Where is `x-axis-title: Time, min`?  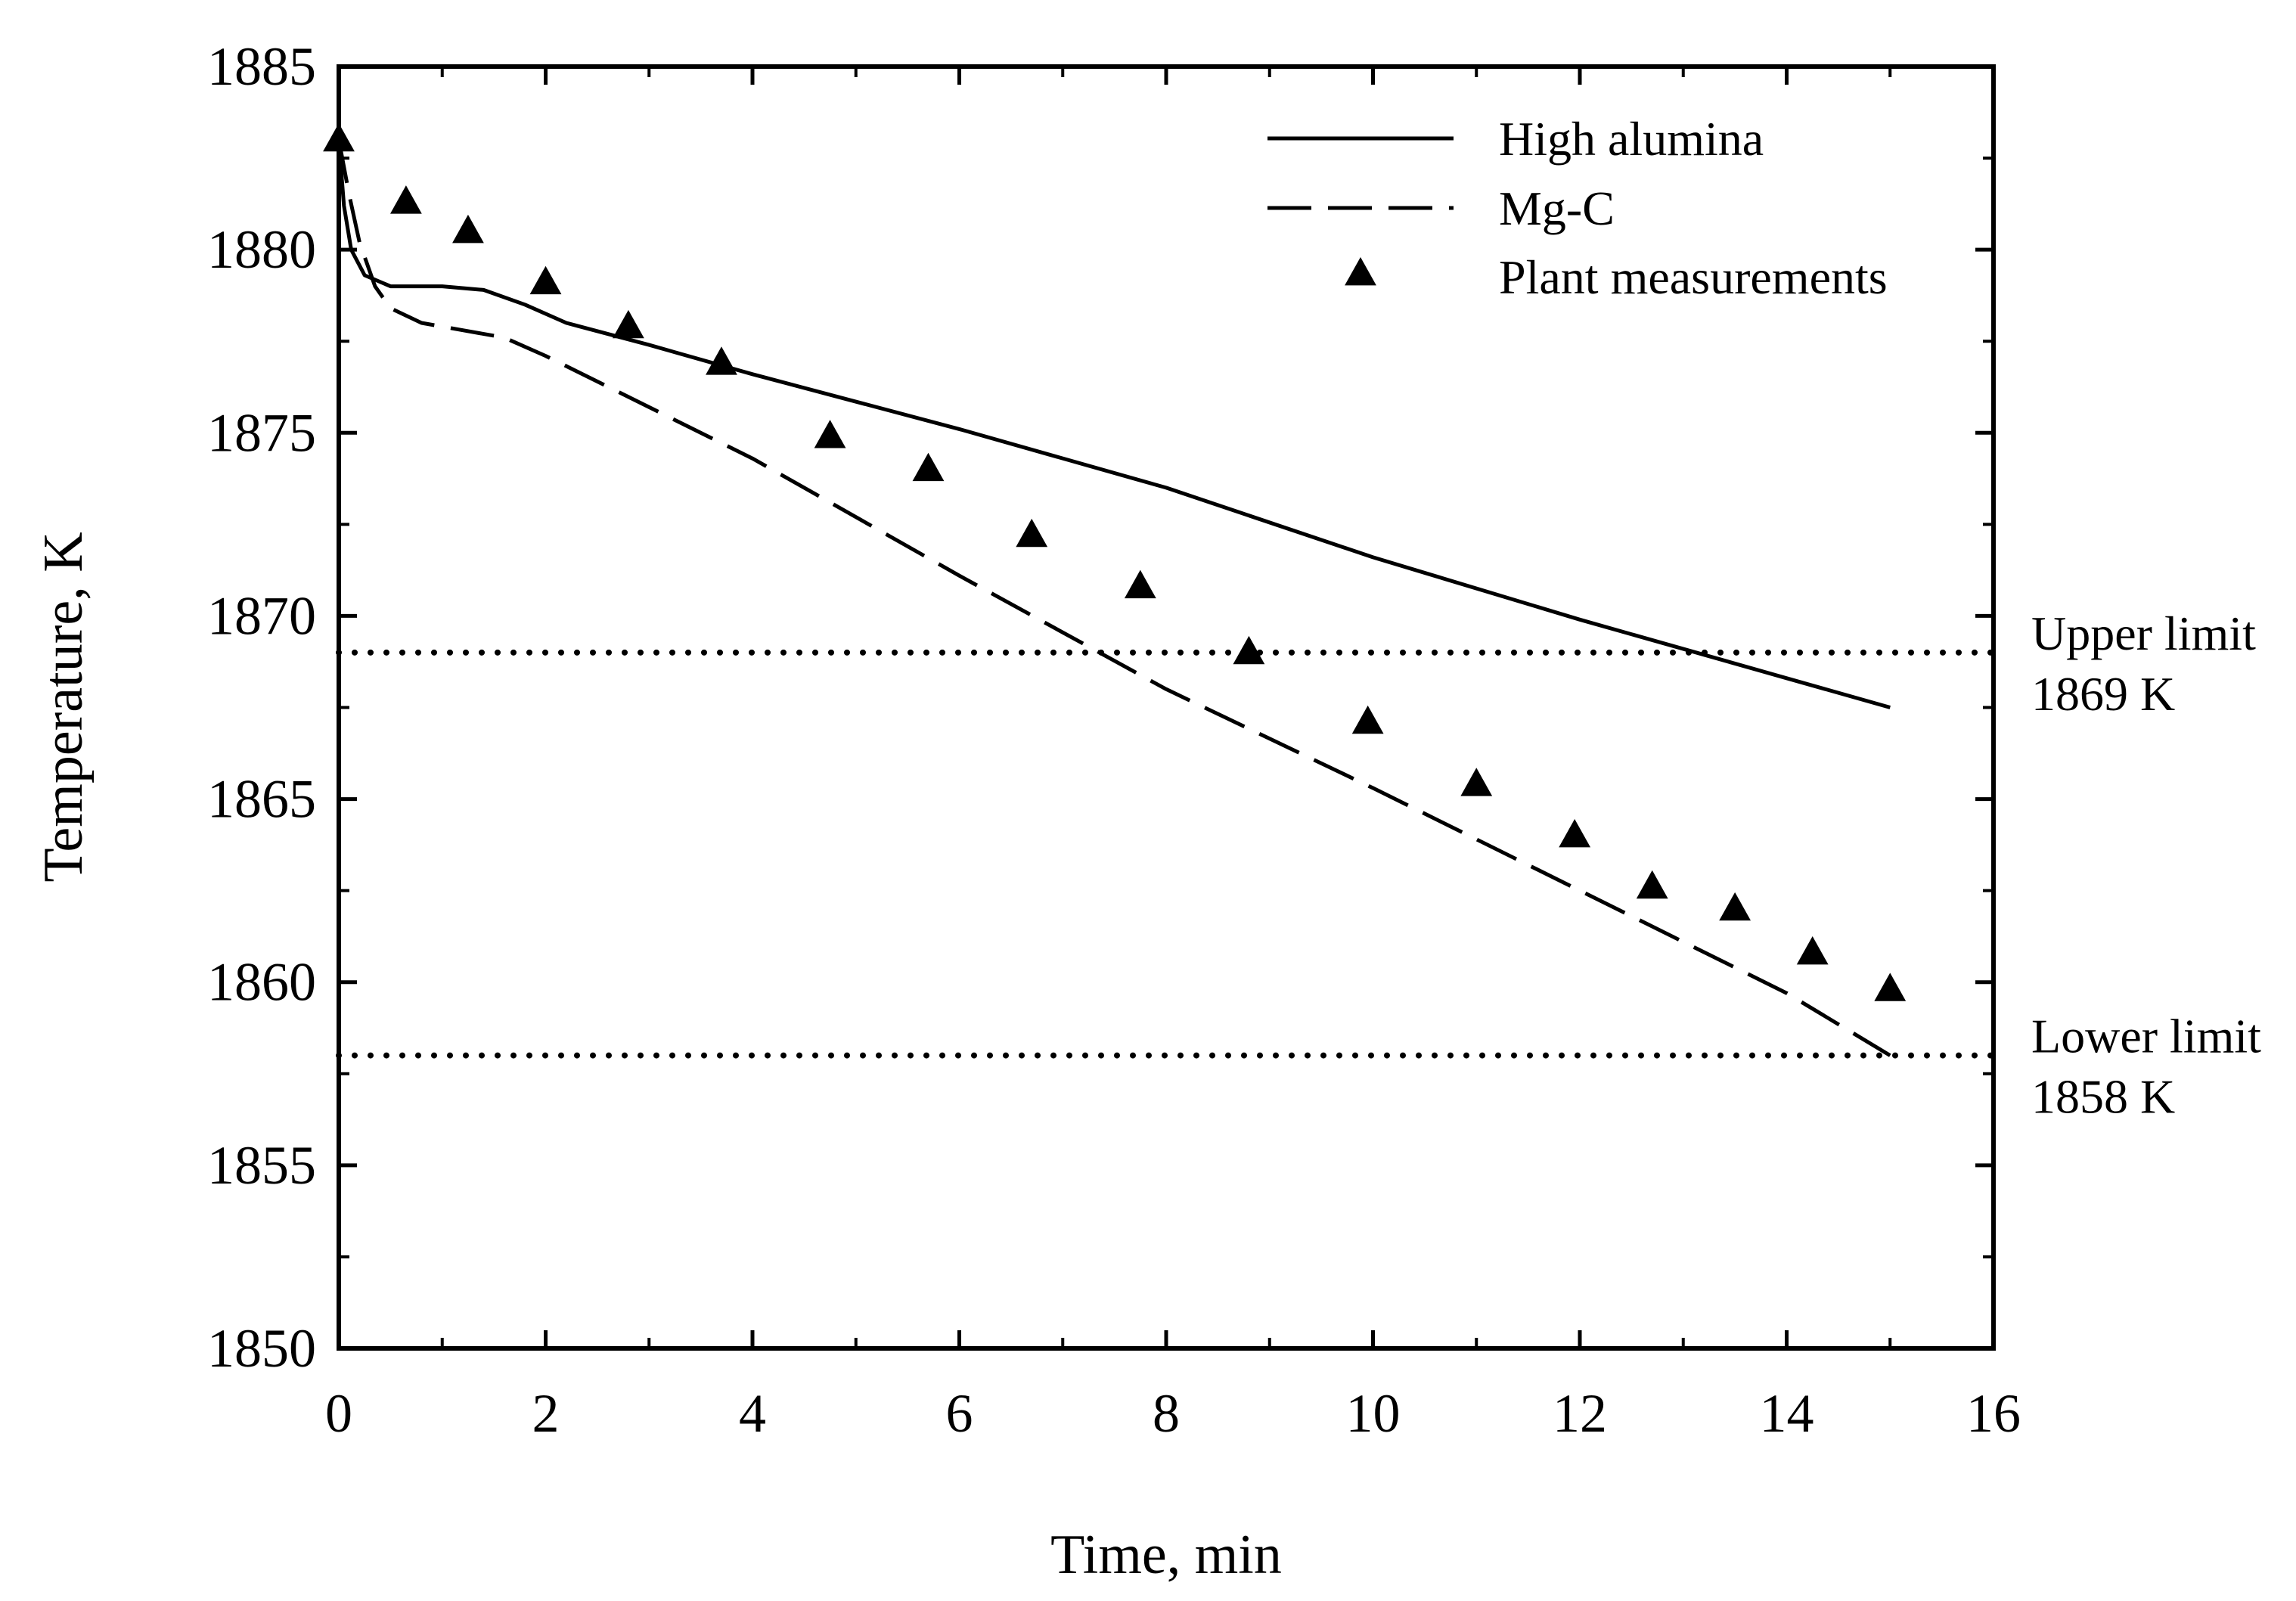 x-axis-title: Time, min is located at coordinates (1166, 1555).